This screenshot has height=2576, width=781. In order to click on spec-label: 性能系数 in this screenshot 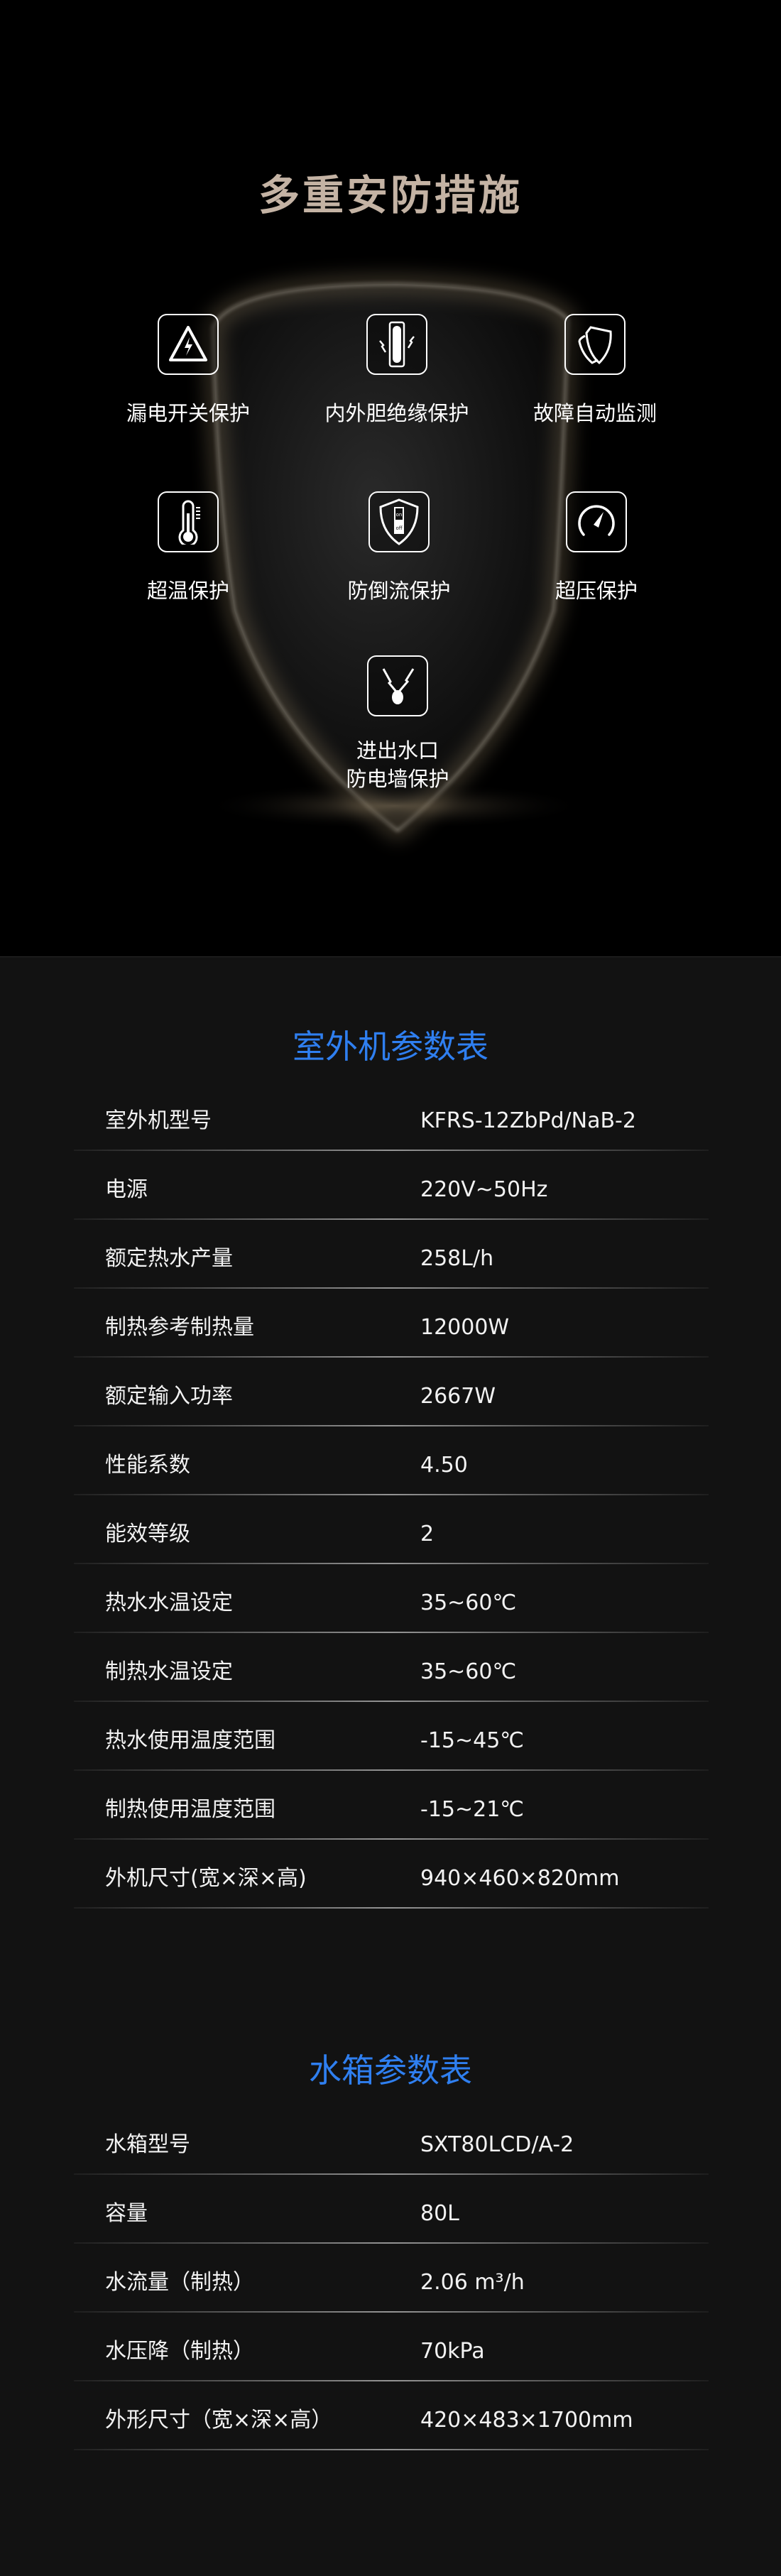, I will do `click(147, 1465)`.